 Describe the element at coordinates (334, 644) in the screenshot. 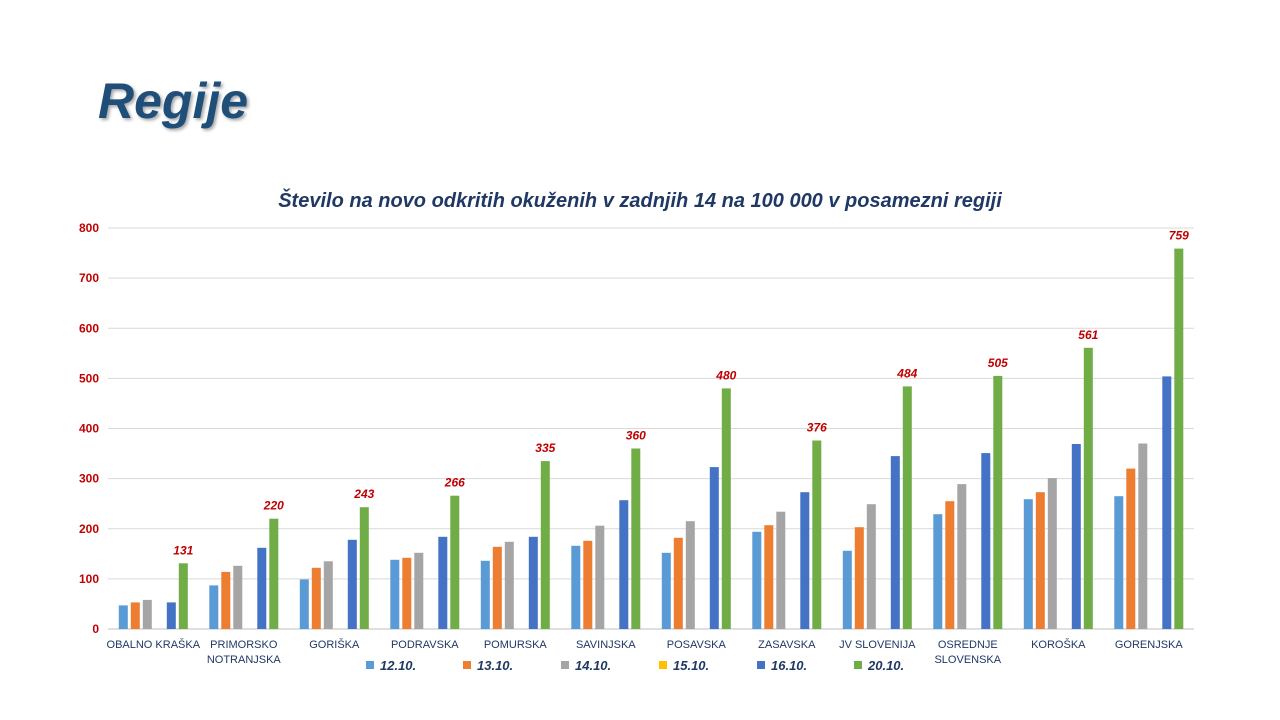

I see `category-label: GORIŠKA` at that location.